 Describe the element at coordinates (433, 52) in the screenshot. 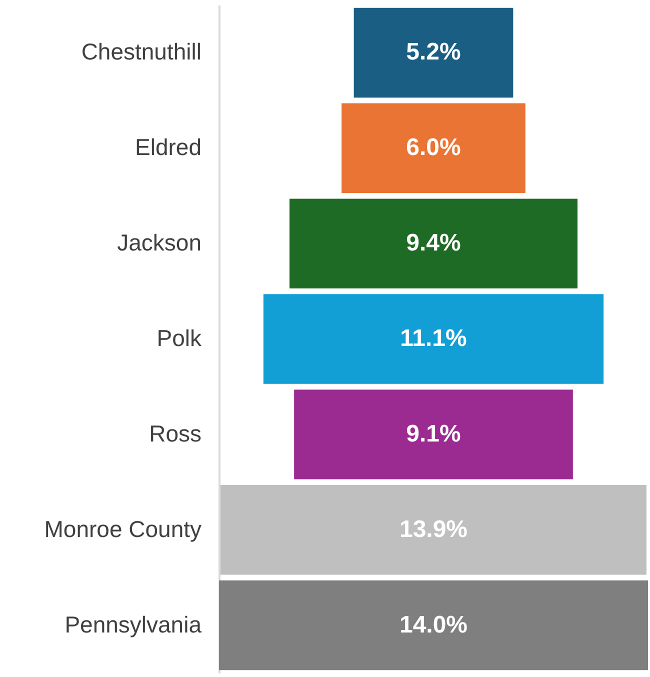

I see `data-label: 5.2%` at that location.